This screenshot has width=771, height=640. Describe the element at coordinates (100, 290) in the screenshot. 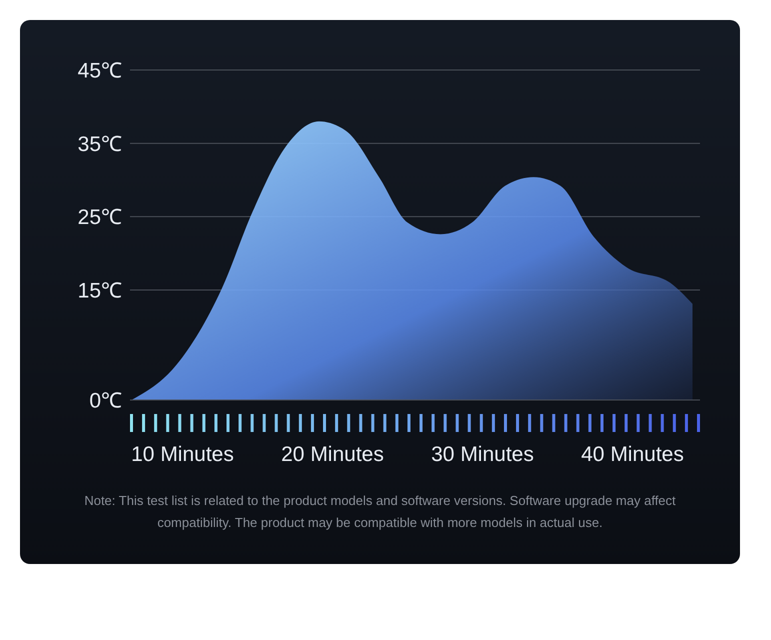

I see `y-tick-label: 15℃` at that location.